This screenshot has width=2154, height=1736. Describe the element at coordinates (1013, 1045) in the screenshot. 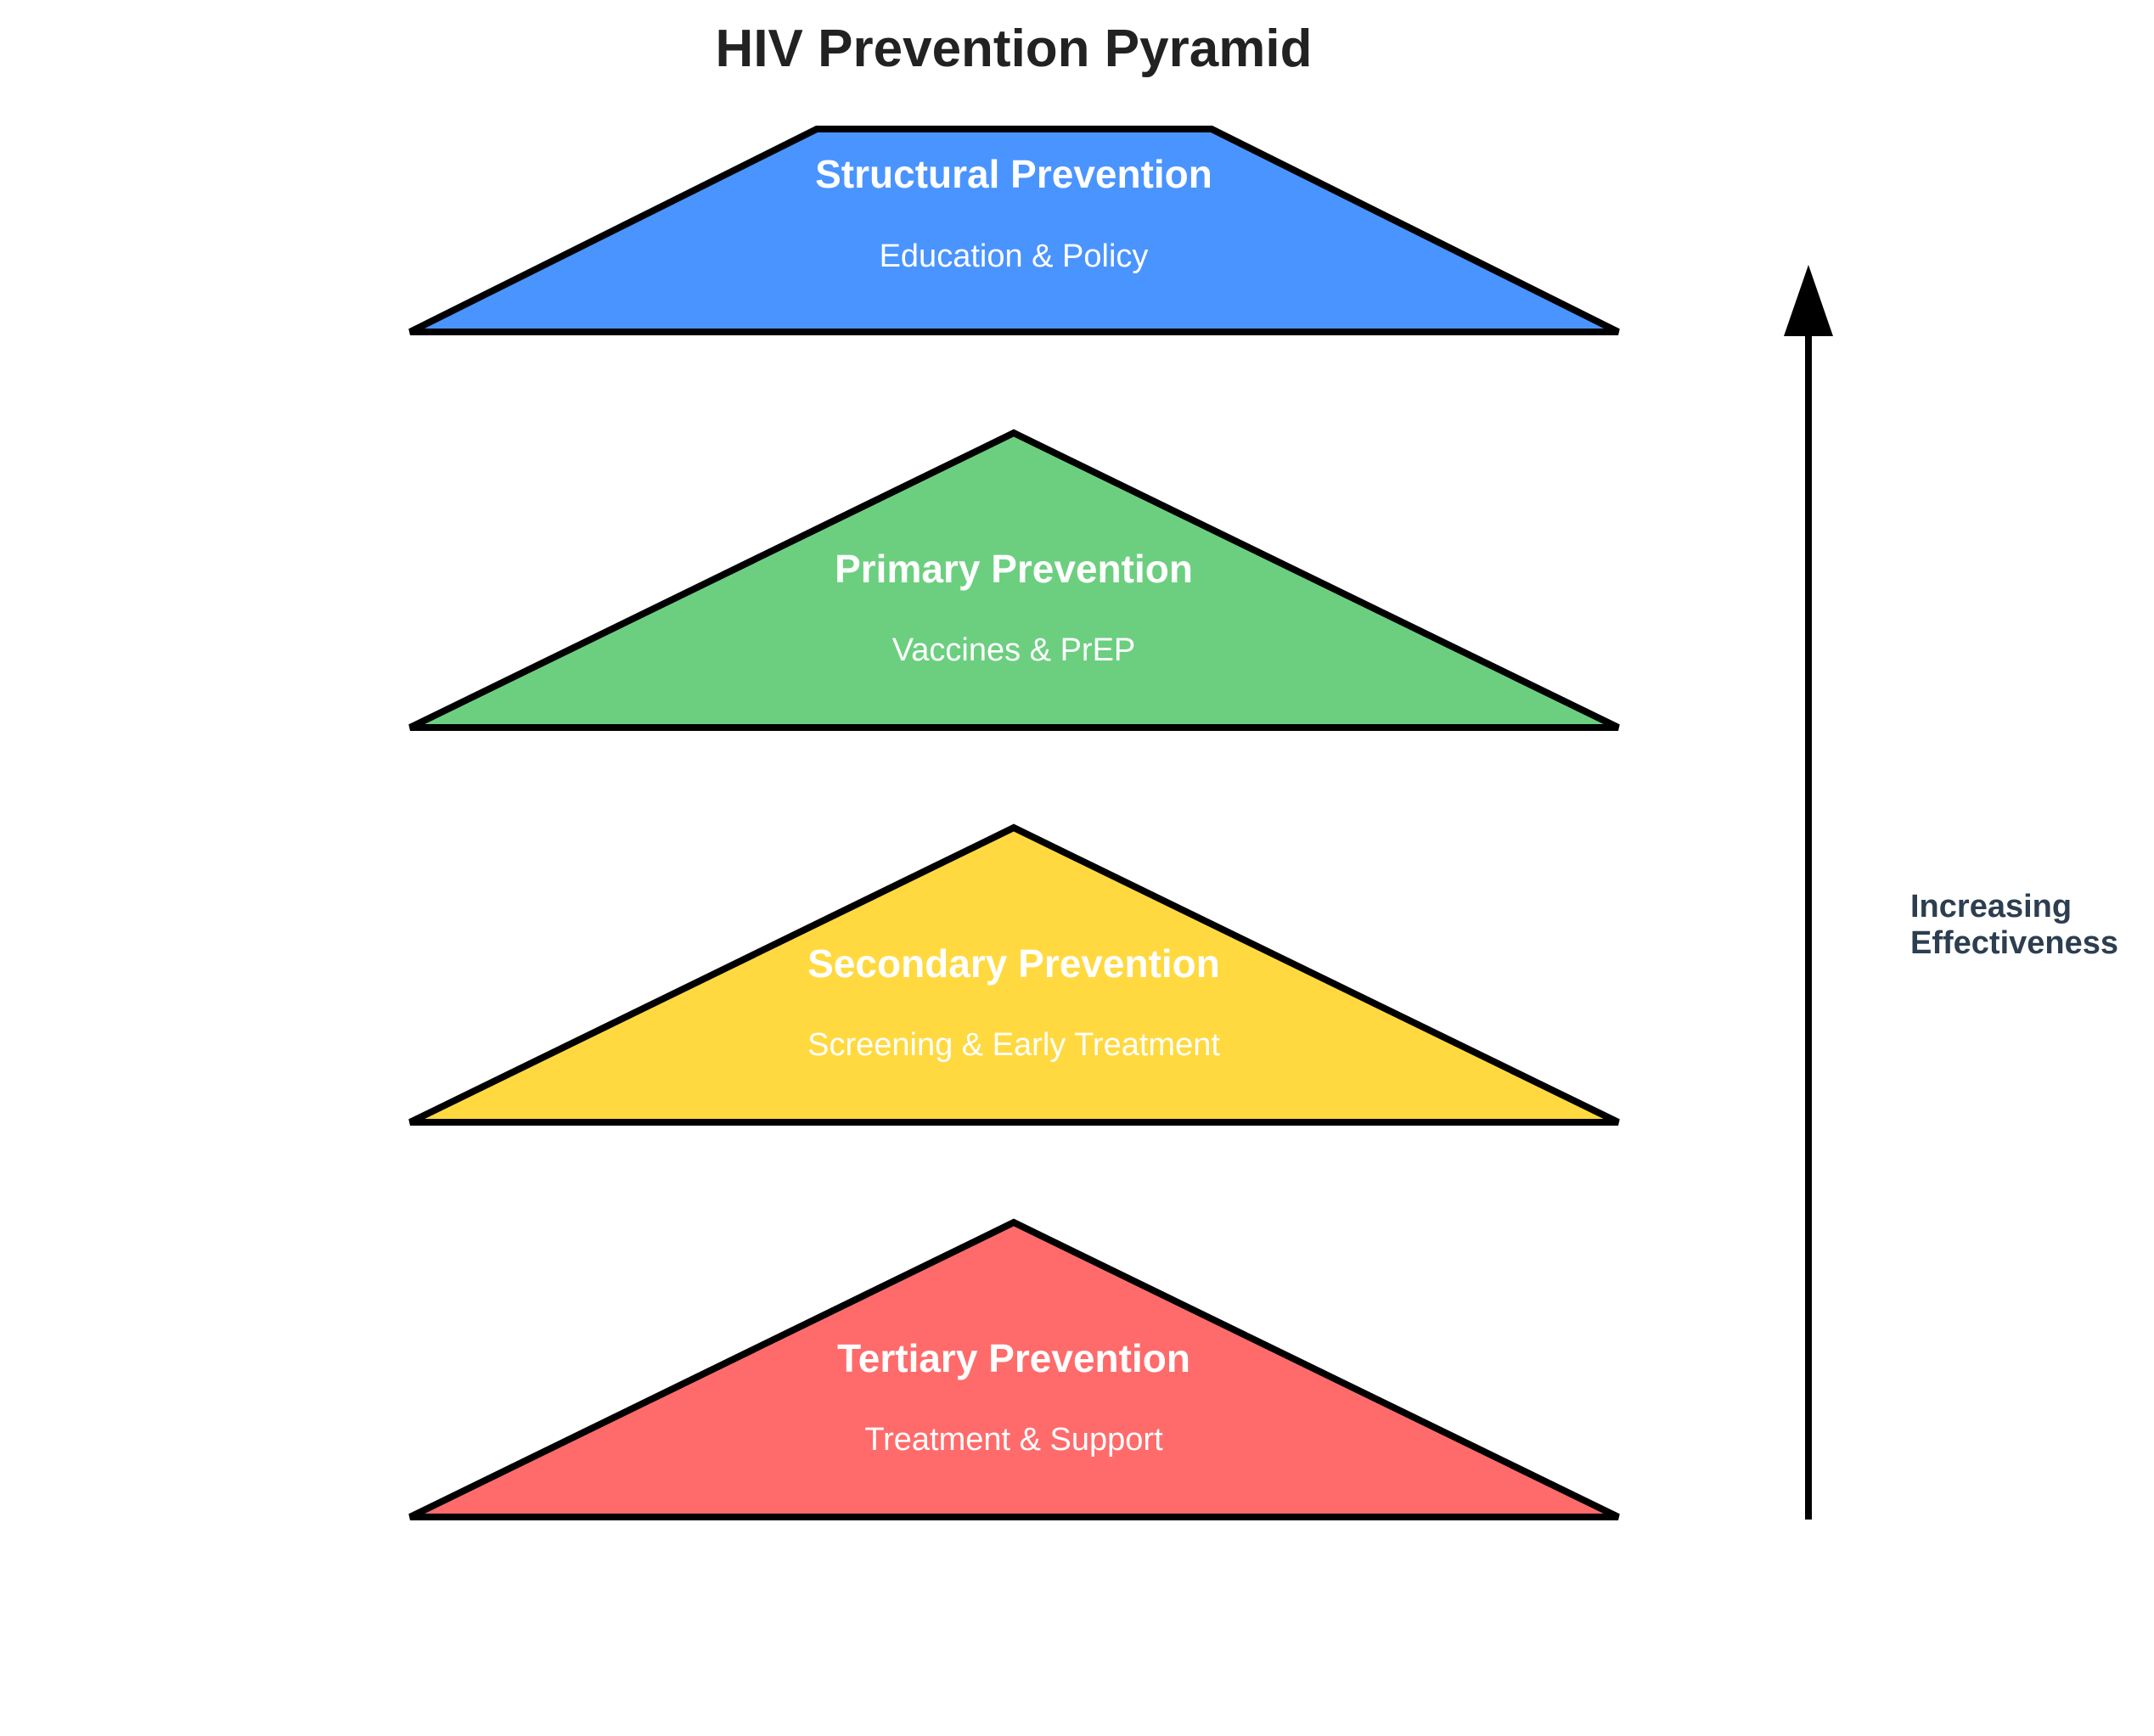

I see `tier-description: Screening & Early Treatment` at that location.